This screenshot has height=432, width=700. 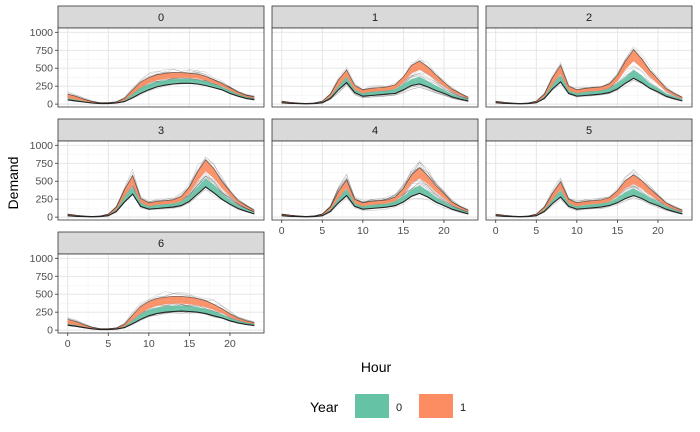 I want to click on legend-title: Year, so click(x=324, y=407).